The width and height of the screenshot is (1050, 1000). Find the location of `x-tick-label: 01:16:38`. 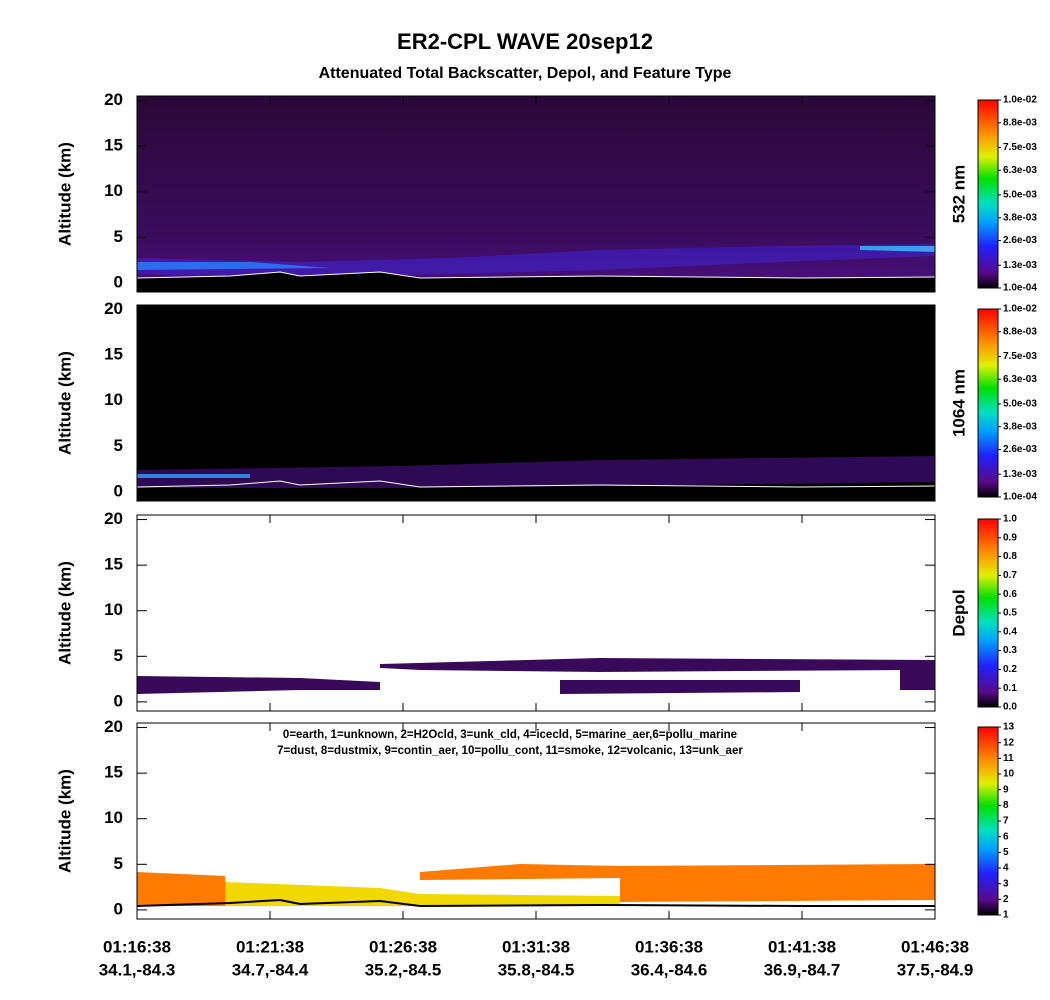

x-tick-label: 01:16:38 is located at coordinates (137, 946).